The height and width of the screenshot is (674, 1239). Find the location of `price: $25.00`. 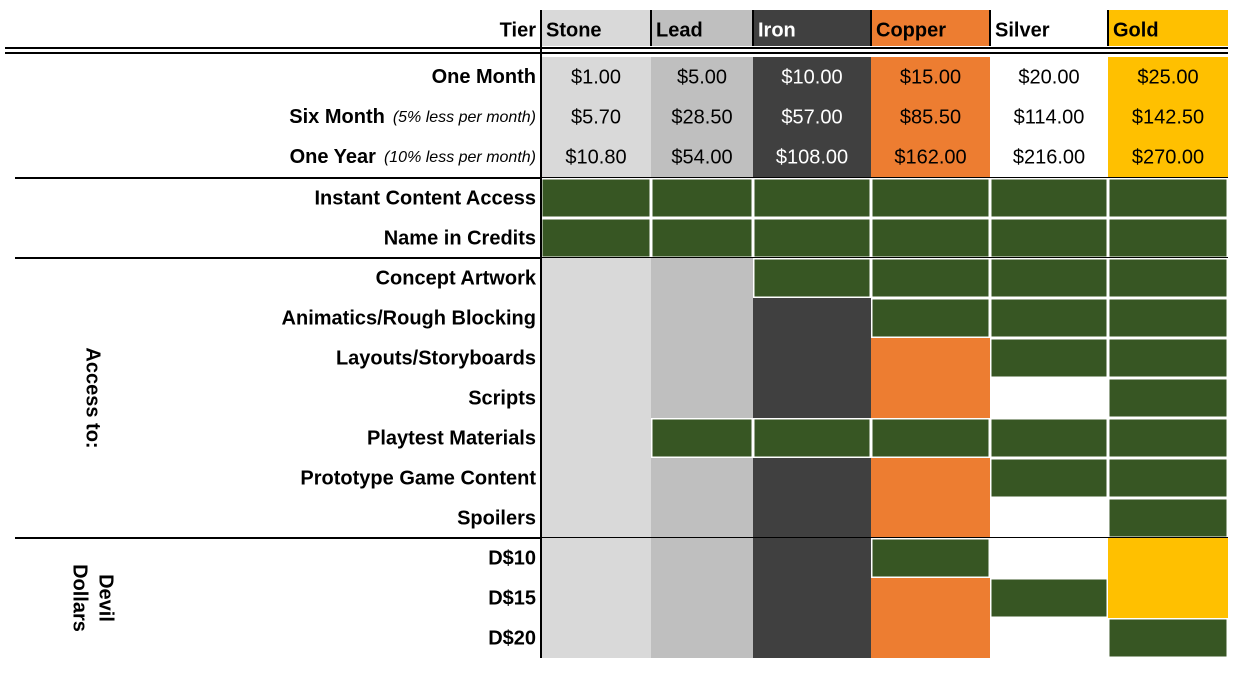

price: $25.00 is located at coordinates (1167, 77).